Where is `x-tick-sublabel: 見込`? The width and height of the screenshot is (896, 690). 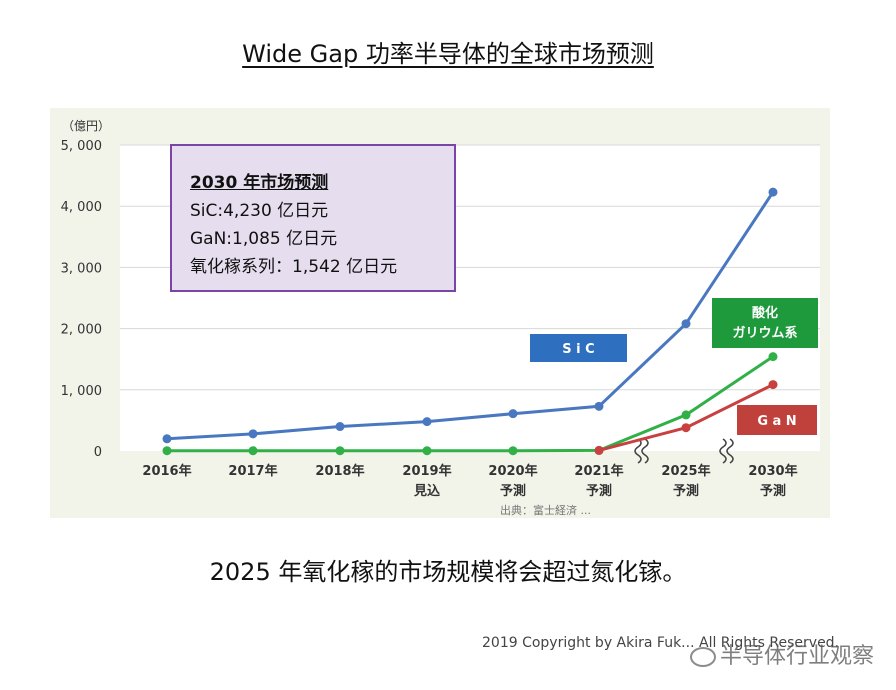 x-tick-sublabel: 見込 is located at coordinates (427, 491).